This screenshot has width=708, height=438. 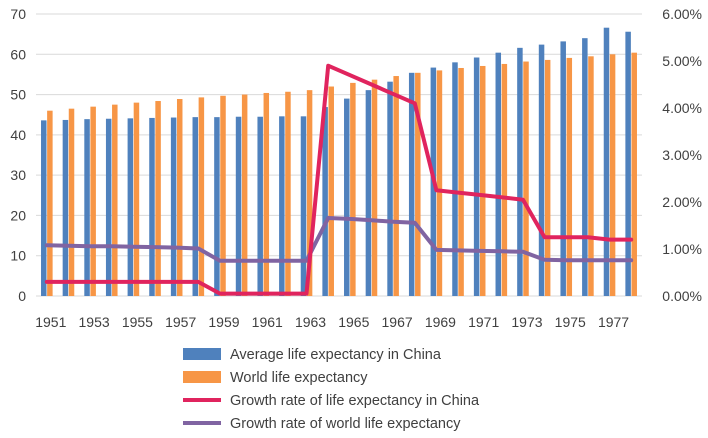 What do you see at coordinates (299, 378) in the screenshot?
I see `legend-label: World life expectancy` at bounding box center [299, 378].